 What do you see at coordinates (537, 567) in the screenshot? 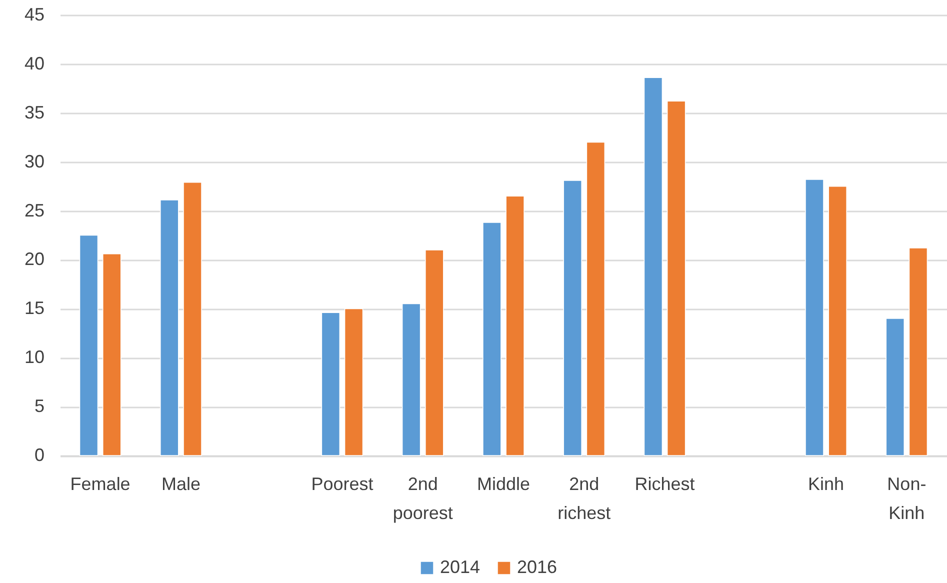
I see `legend-label: 2016` at bounding box center [537, 567].